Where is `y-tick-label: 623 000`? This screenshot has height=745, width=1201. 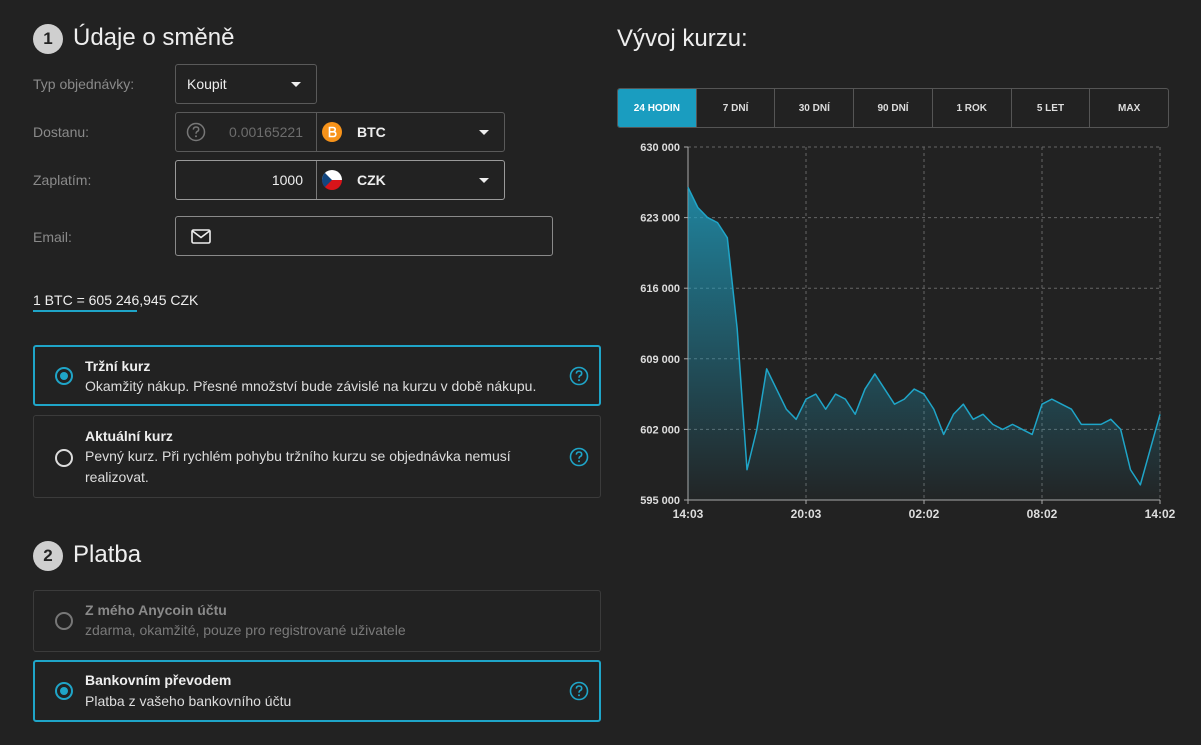
y-tick-label: 623 000 is located at coordinates (660, 219).